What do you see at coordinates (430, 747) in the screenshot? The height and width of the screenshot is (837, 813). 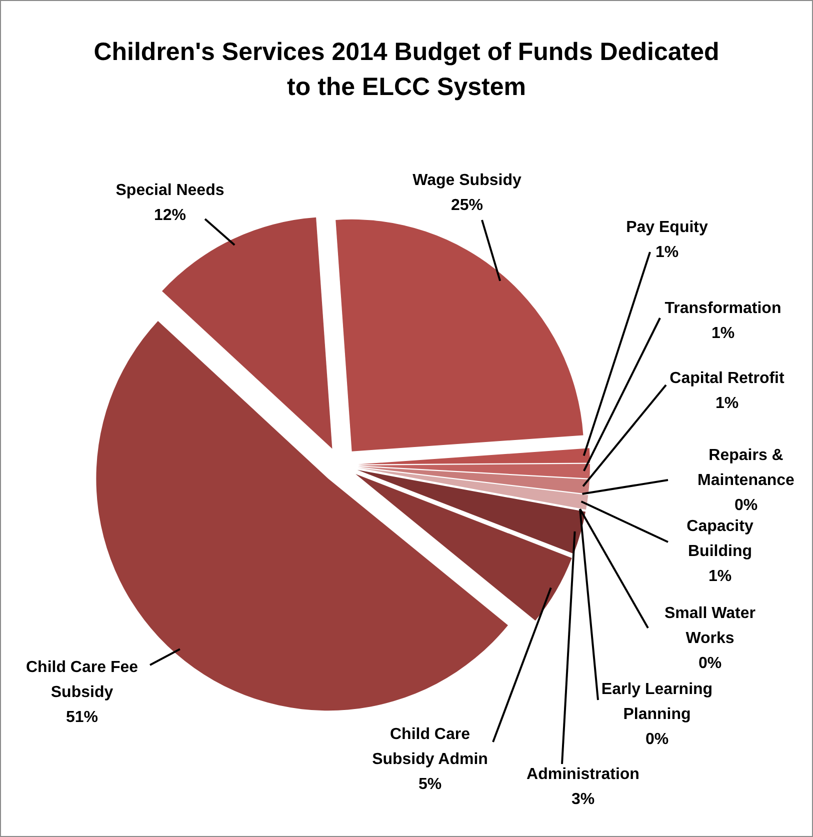 I see `slice-label: Child Care Subsidy Admin` at bounding box center [430, 747].